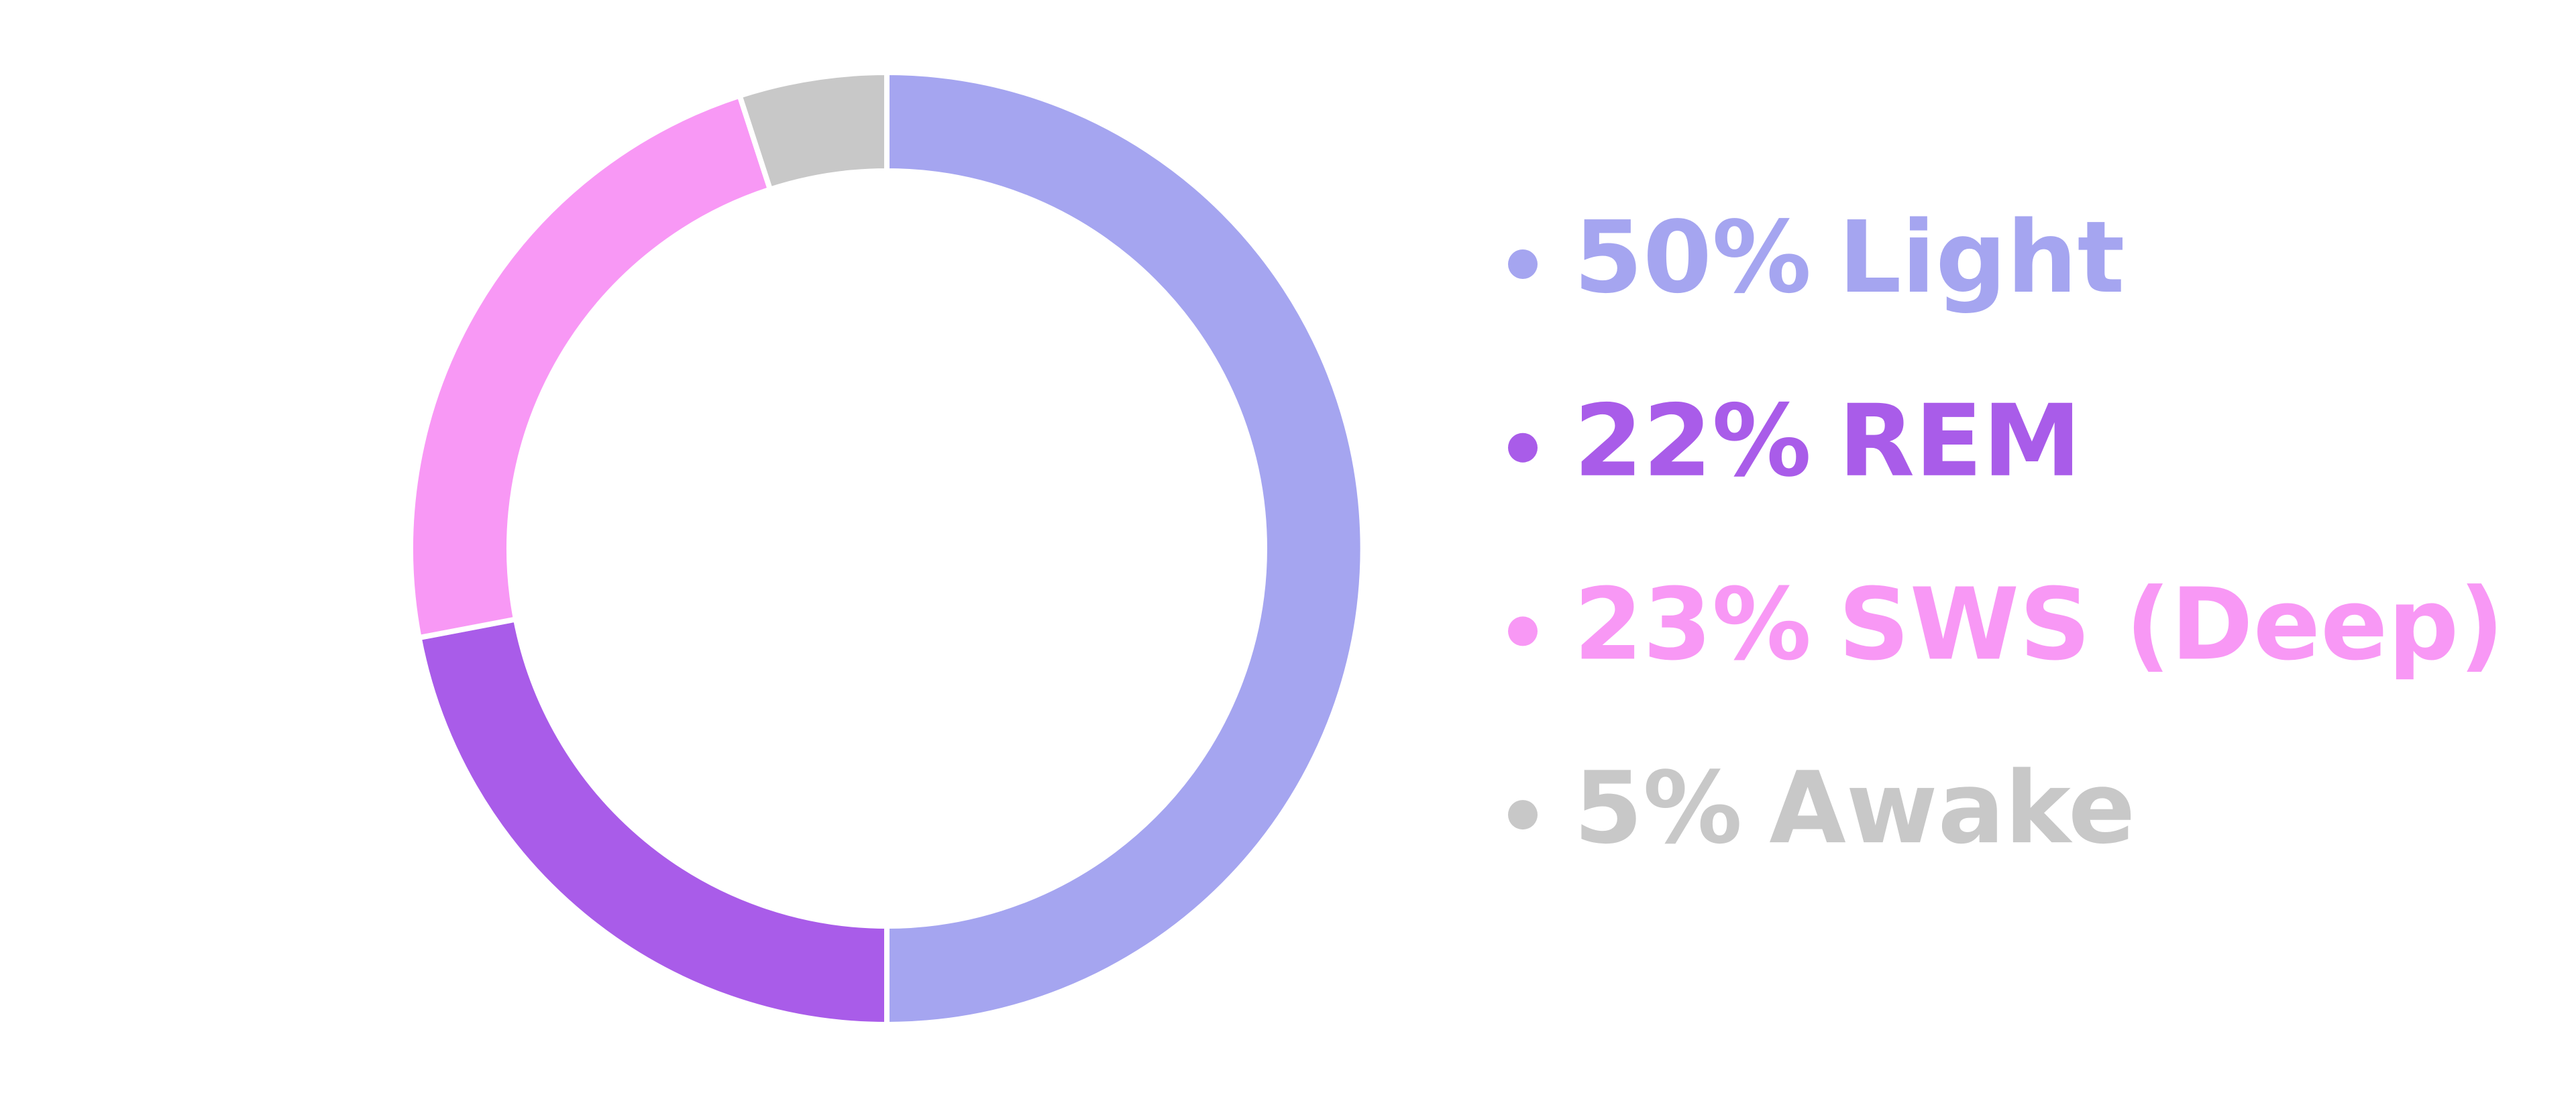 The width and height of the screenshot is (2576, 1099). What do you see at coordinates (1692, 257) in the screenshot?
I see `legend-value: 50%` at bounding box center [1692, 257].